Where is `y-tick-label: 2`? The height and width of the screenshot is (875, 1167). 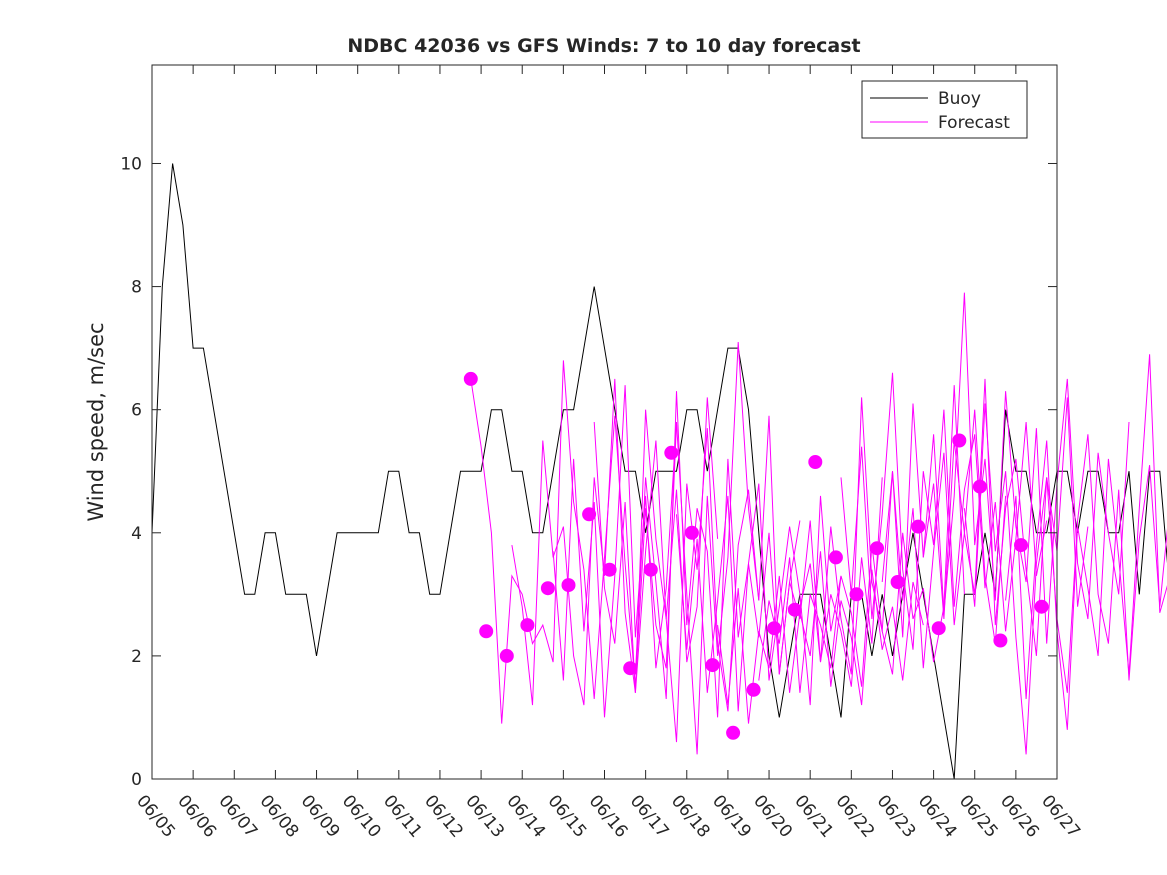 y-tick-label: 2 is located at coordinates (136, 657).